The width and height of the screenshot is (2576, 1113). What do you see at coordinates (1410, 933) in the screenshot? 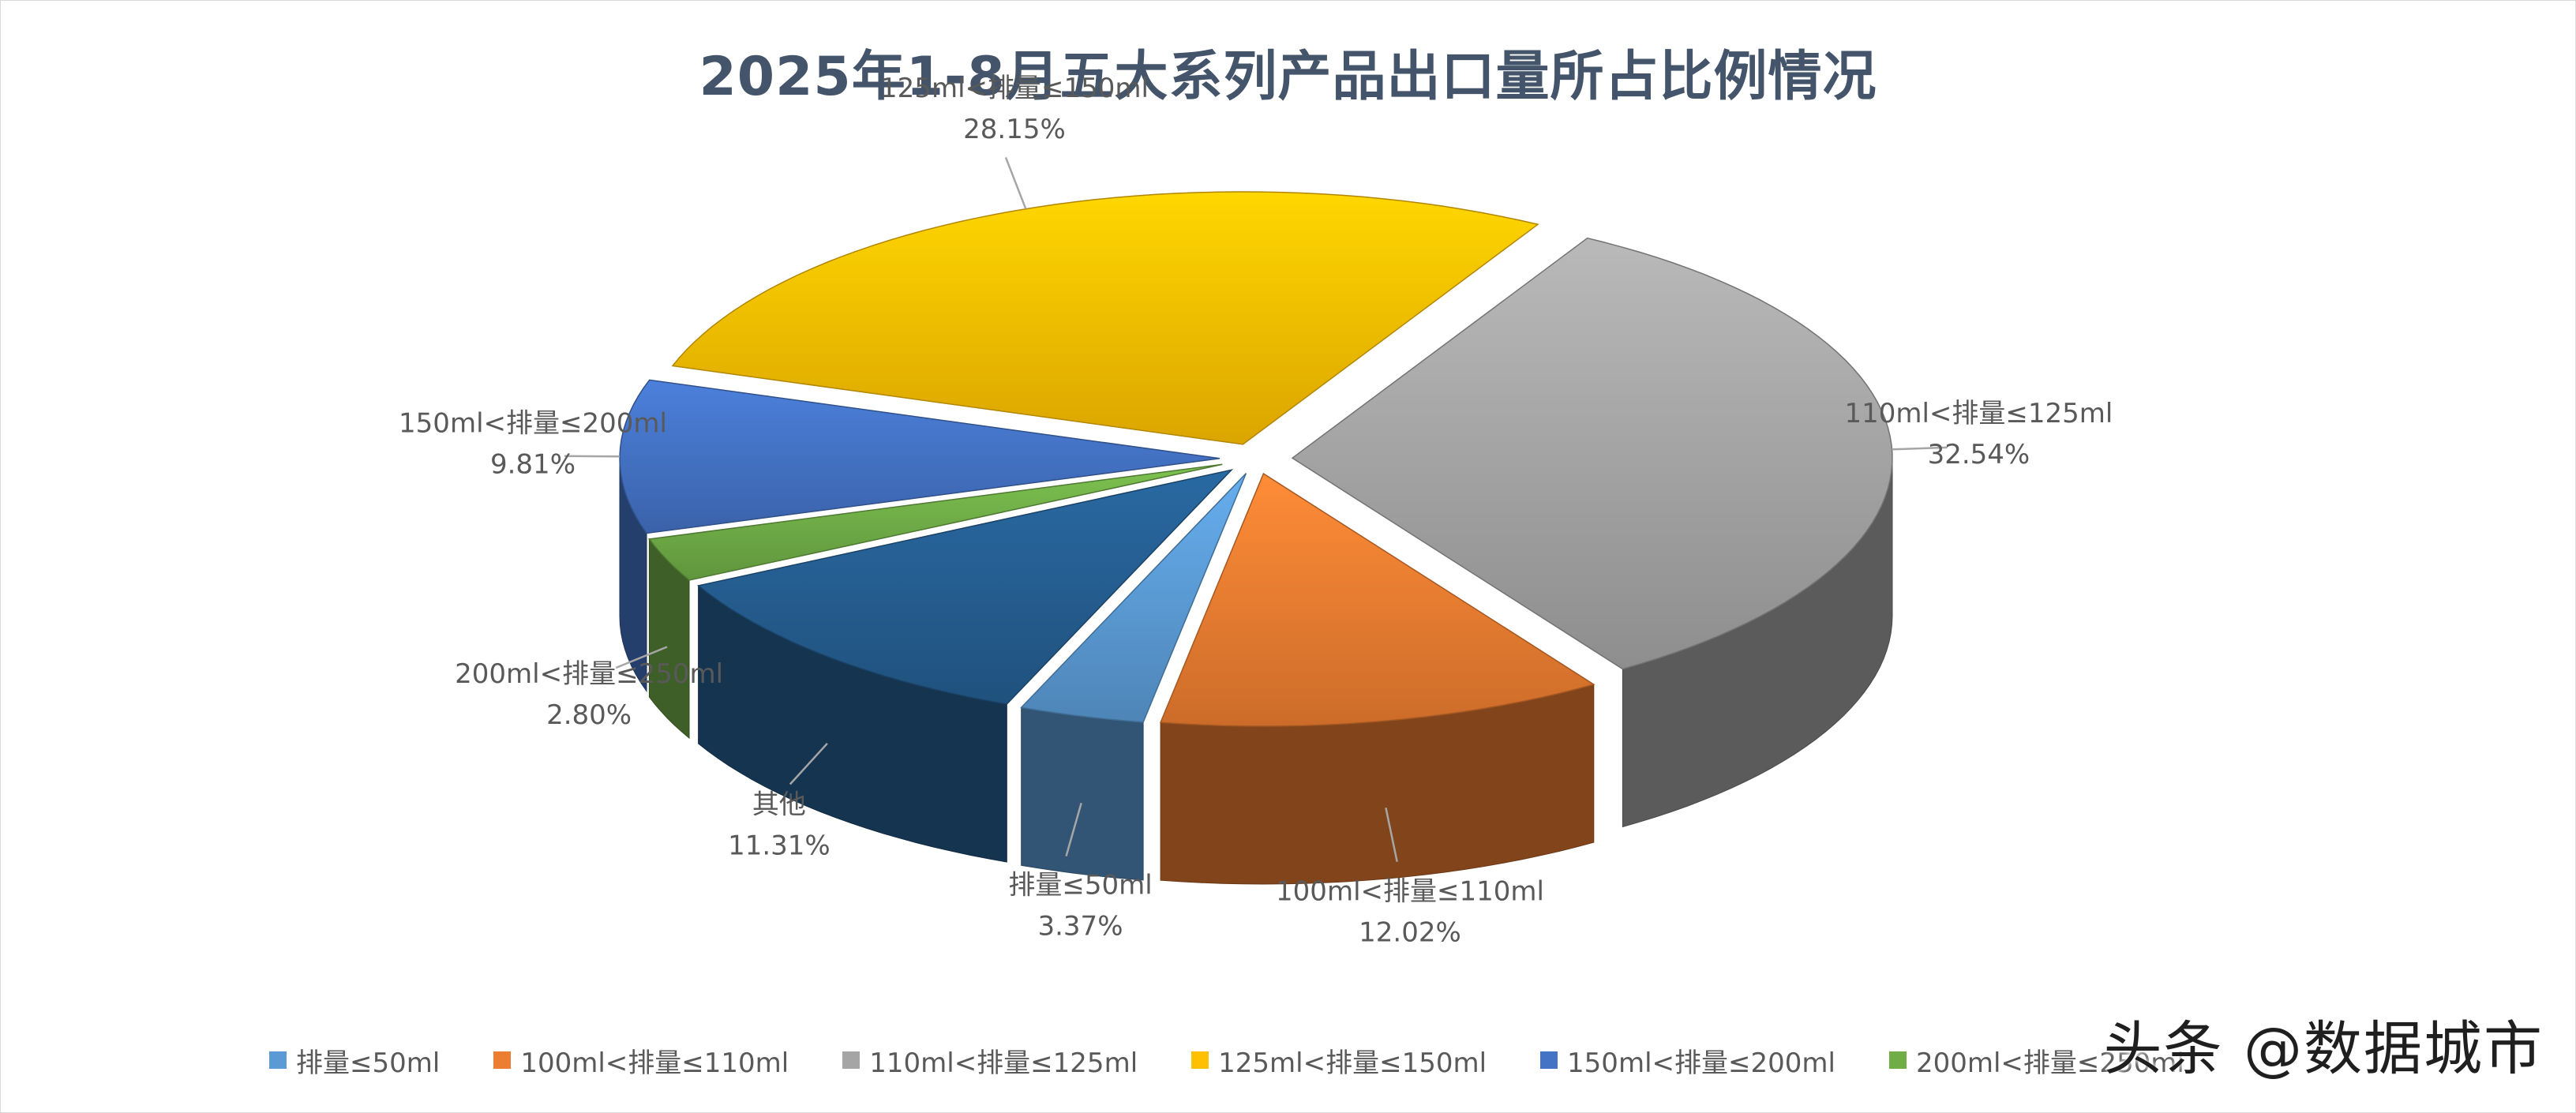
I see `slice-value-1: 12.02%` at bounding box center [1410, 933].